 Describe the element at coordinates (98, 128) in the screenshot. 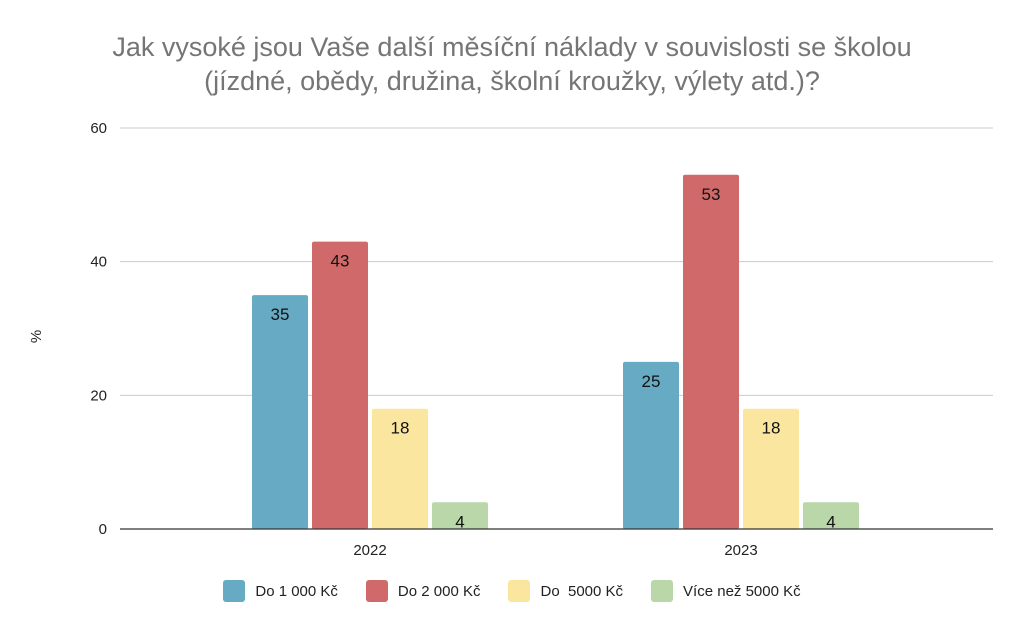

I see `y-tick-label: 60` at that location.